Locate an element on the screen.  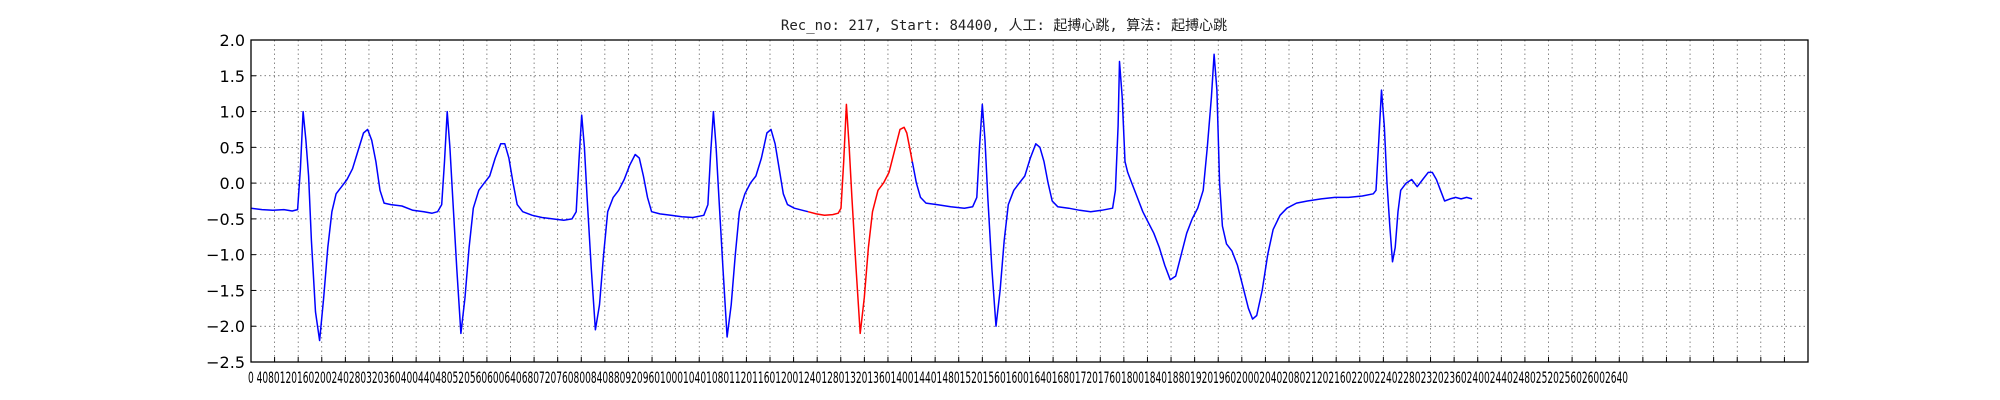
y-tick-label: −1.5 is located at coordinates (225, 290).